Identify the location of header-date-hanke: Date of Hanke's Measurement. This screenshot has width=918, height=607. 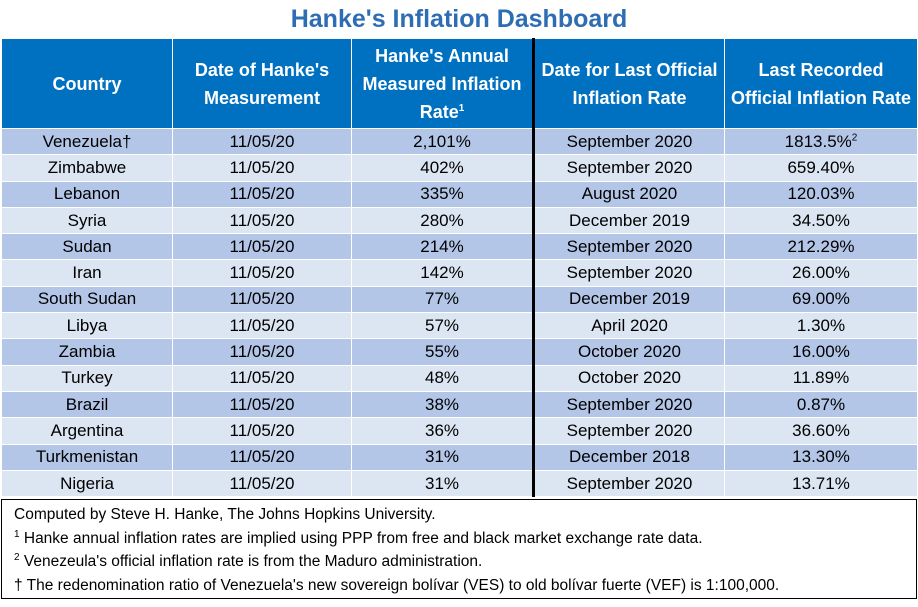
(262, 83).